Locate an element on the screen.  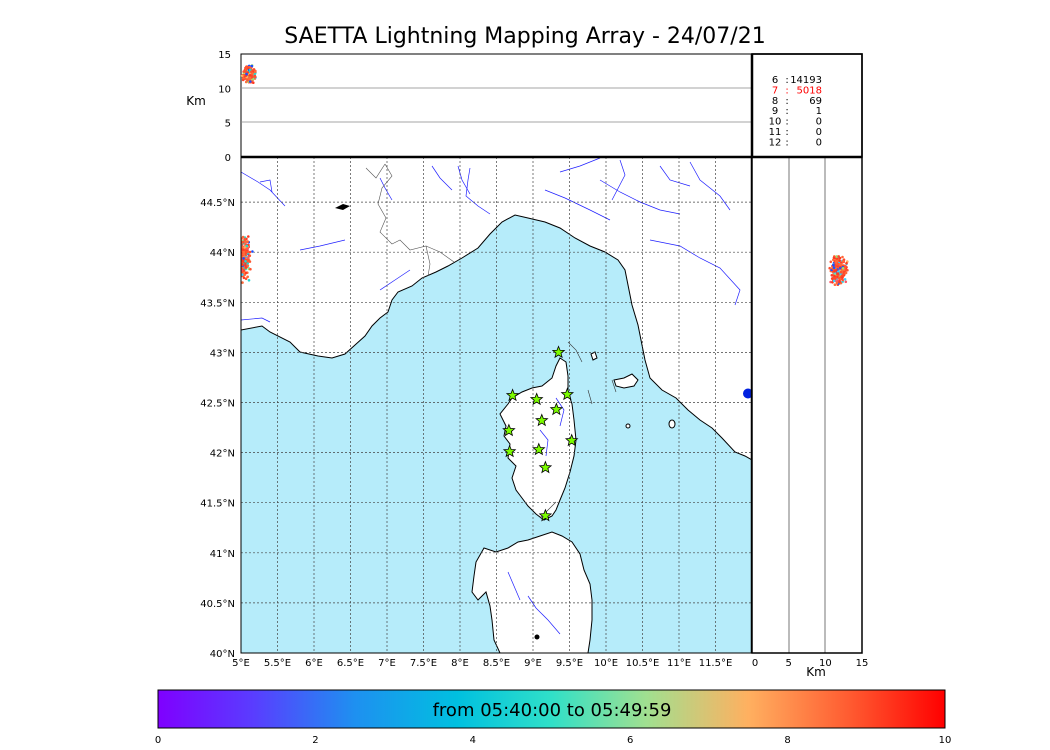
altitude-lon-points is located at coordinates (248, 74).